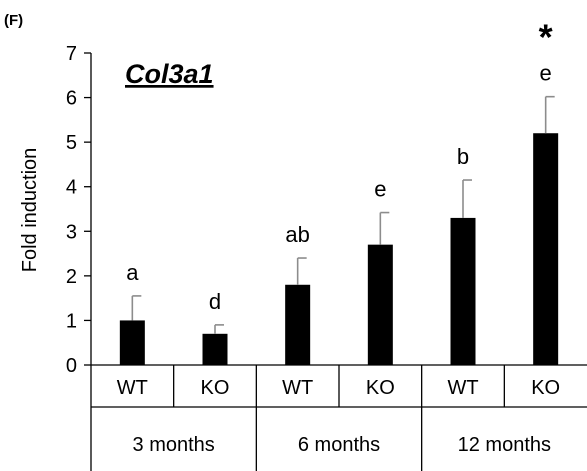 This screenshot has width=587, height=471. Describe the element at coordinates (546, 73) in the screenshot. I see `significance-letter-5: e` at that location.